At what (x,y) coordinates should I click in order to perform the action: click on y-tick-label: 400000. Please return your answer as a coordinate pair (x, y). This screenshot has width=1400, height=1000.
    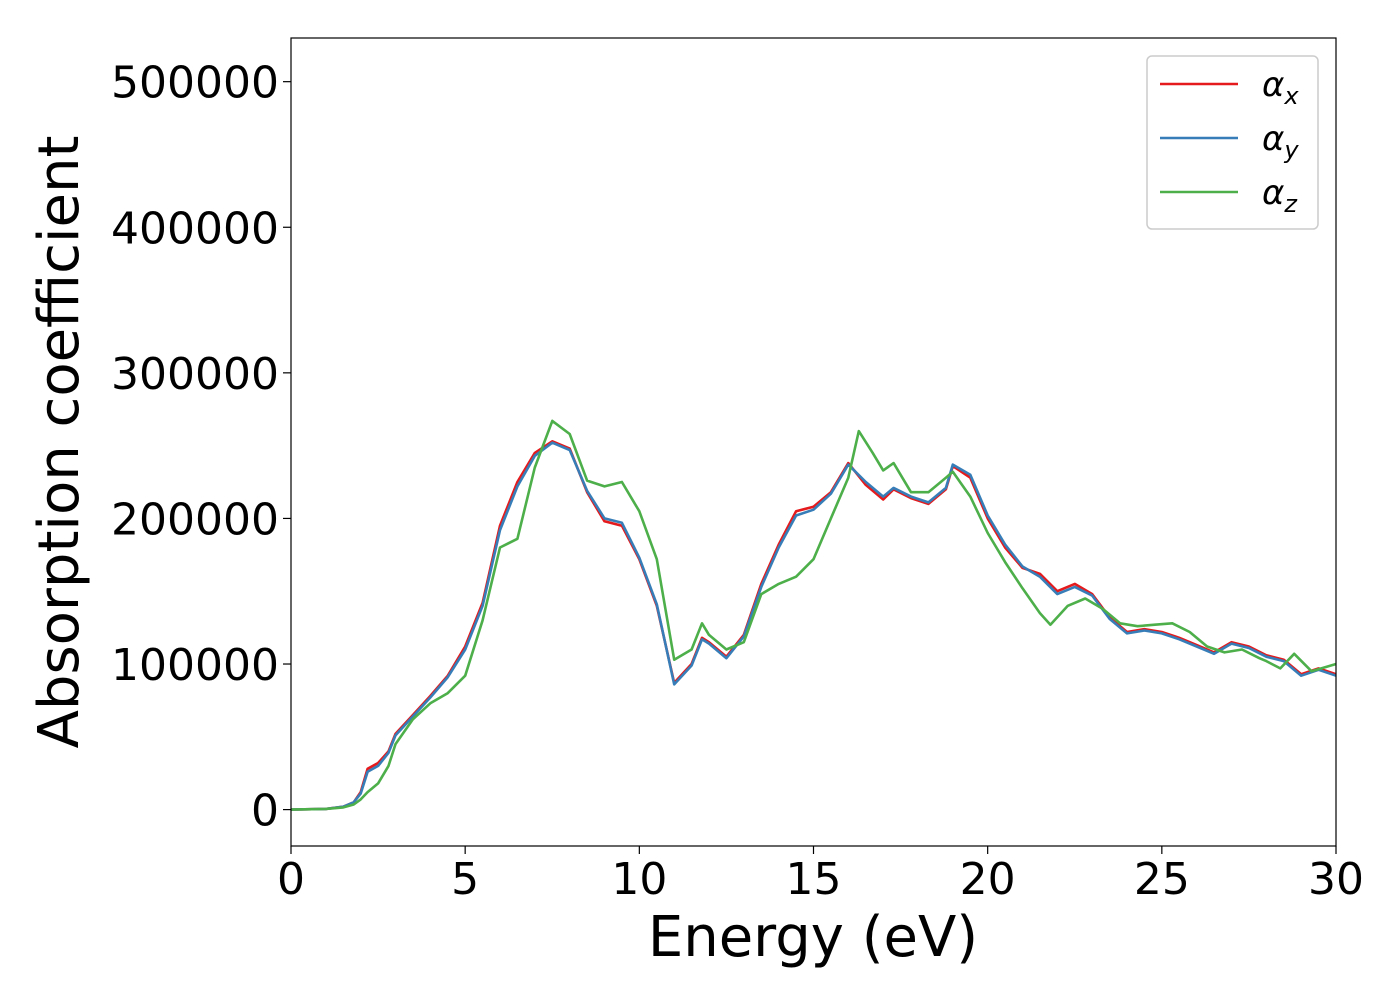
    Looking at the image, I should click on (195, 228).